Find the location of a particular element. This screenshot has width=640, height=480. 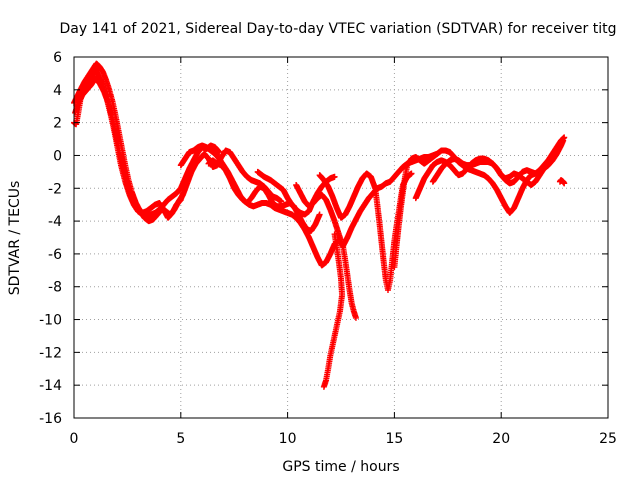

x-tick-label: 20 is located at coordinates (501, 439).